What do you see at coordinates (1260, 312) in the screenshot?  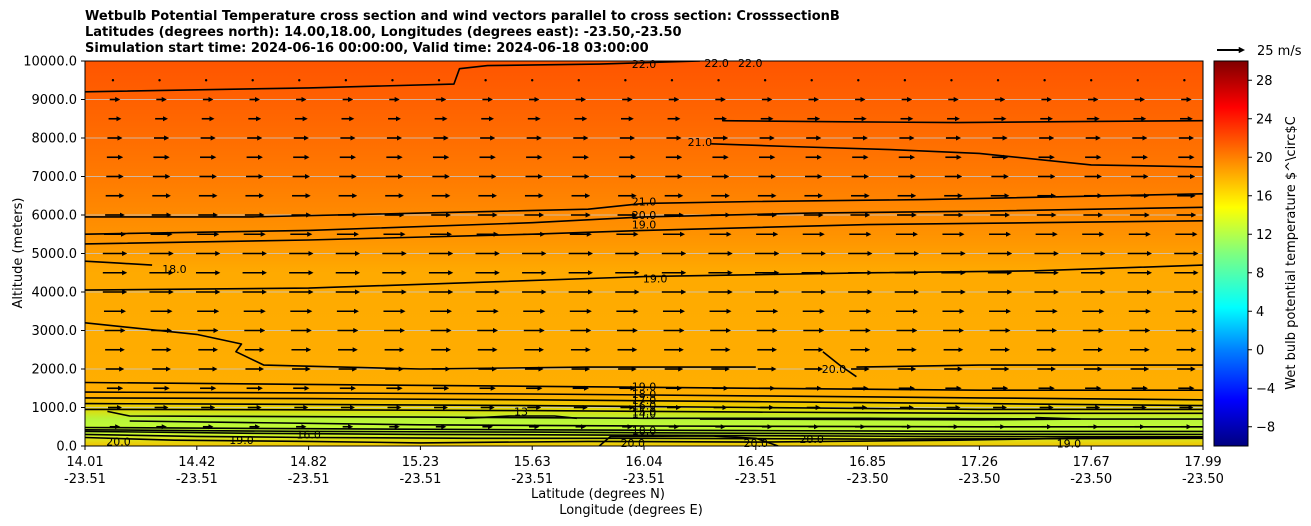 I see `colorbar-tick-label: 4` at bounding box center [1260, 312].